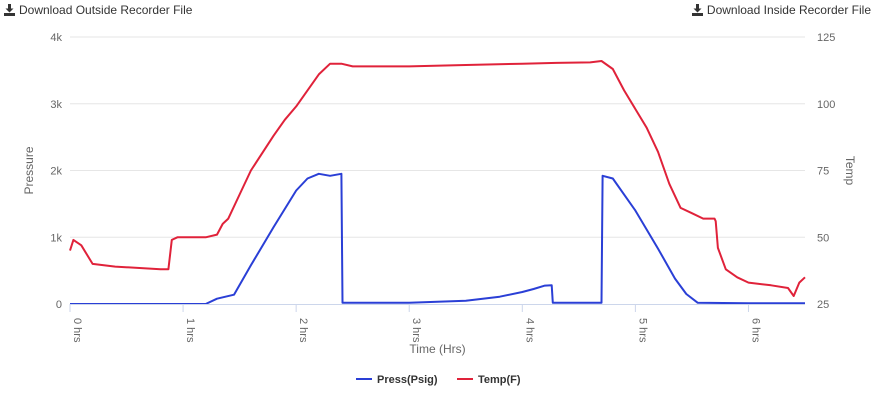 The image size is (877, 396). I want to click on legend: Press(Psig) Temp(F), so click(438, 380).